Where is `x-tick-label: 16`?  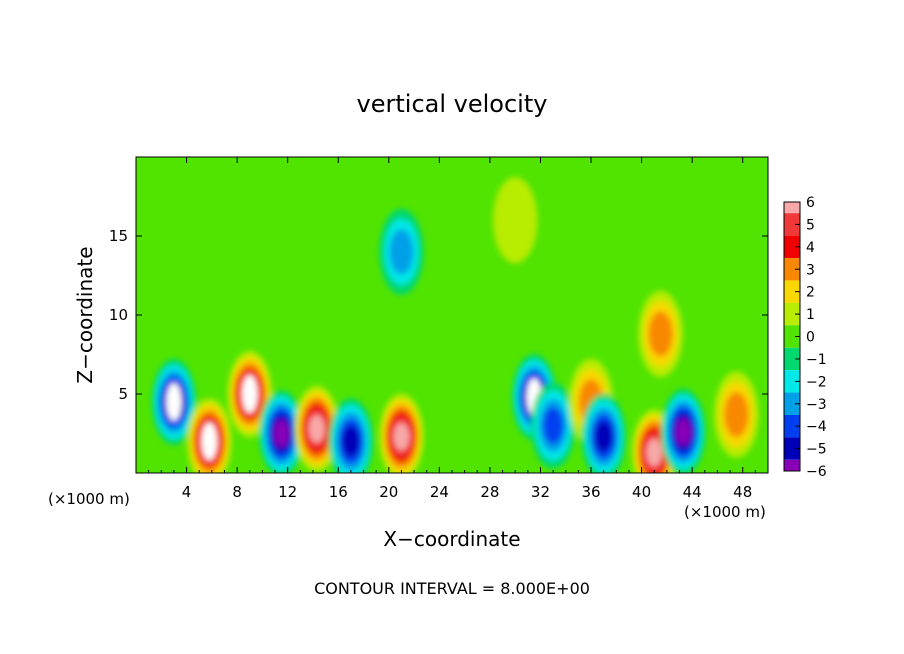 x-tick-label: 16 is located at coordinates (338, 492).